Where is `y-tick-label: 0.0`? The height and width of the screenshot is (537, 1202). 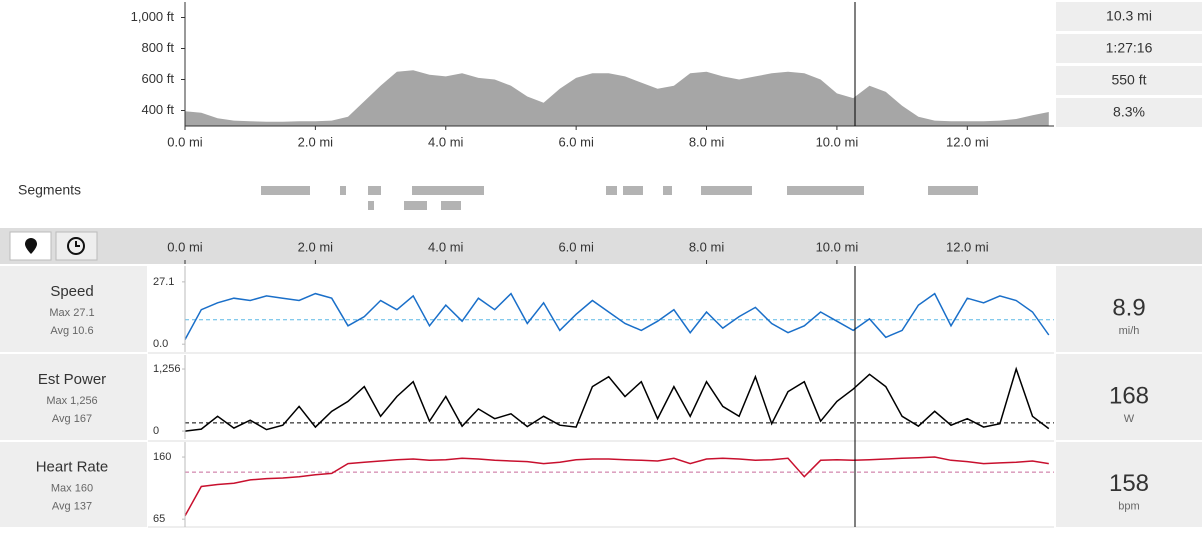
y-tick-label: 0.0 is located at coordinates (160, 344).